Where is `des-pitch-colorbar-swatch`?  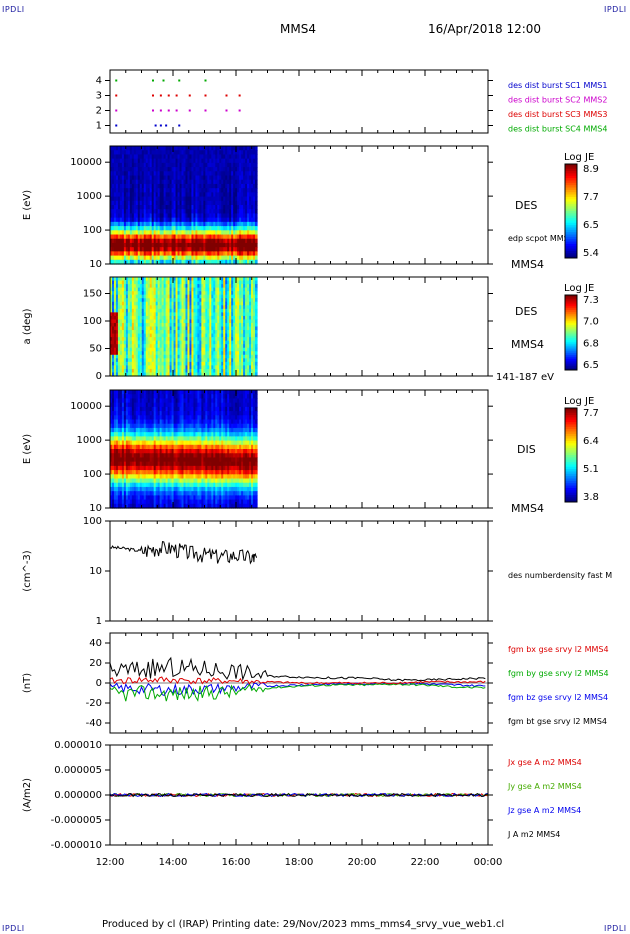
des-pitch-colorbar-swatch is located at coordinates (571, 303).